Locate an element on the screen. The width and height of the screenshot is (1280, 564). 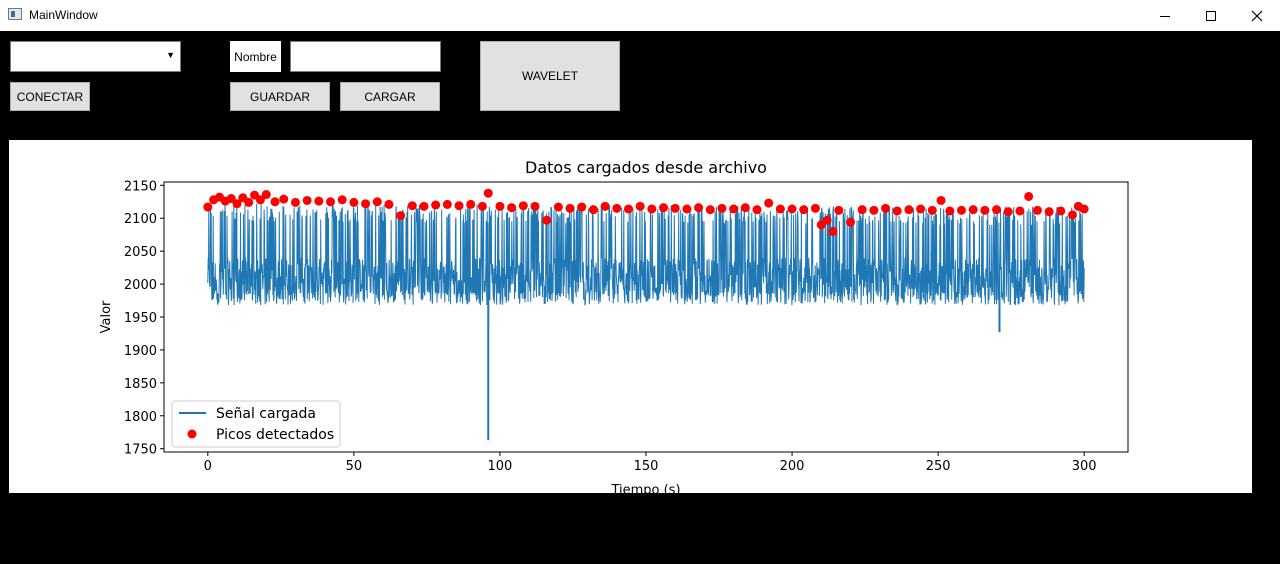
load-button: CARGAR is located at coordinates (390, 96).